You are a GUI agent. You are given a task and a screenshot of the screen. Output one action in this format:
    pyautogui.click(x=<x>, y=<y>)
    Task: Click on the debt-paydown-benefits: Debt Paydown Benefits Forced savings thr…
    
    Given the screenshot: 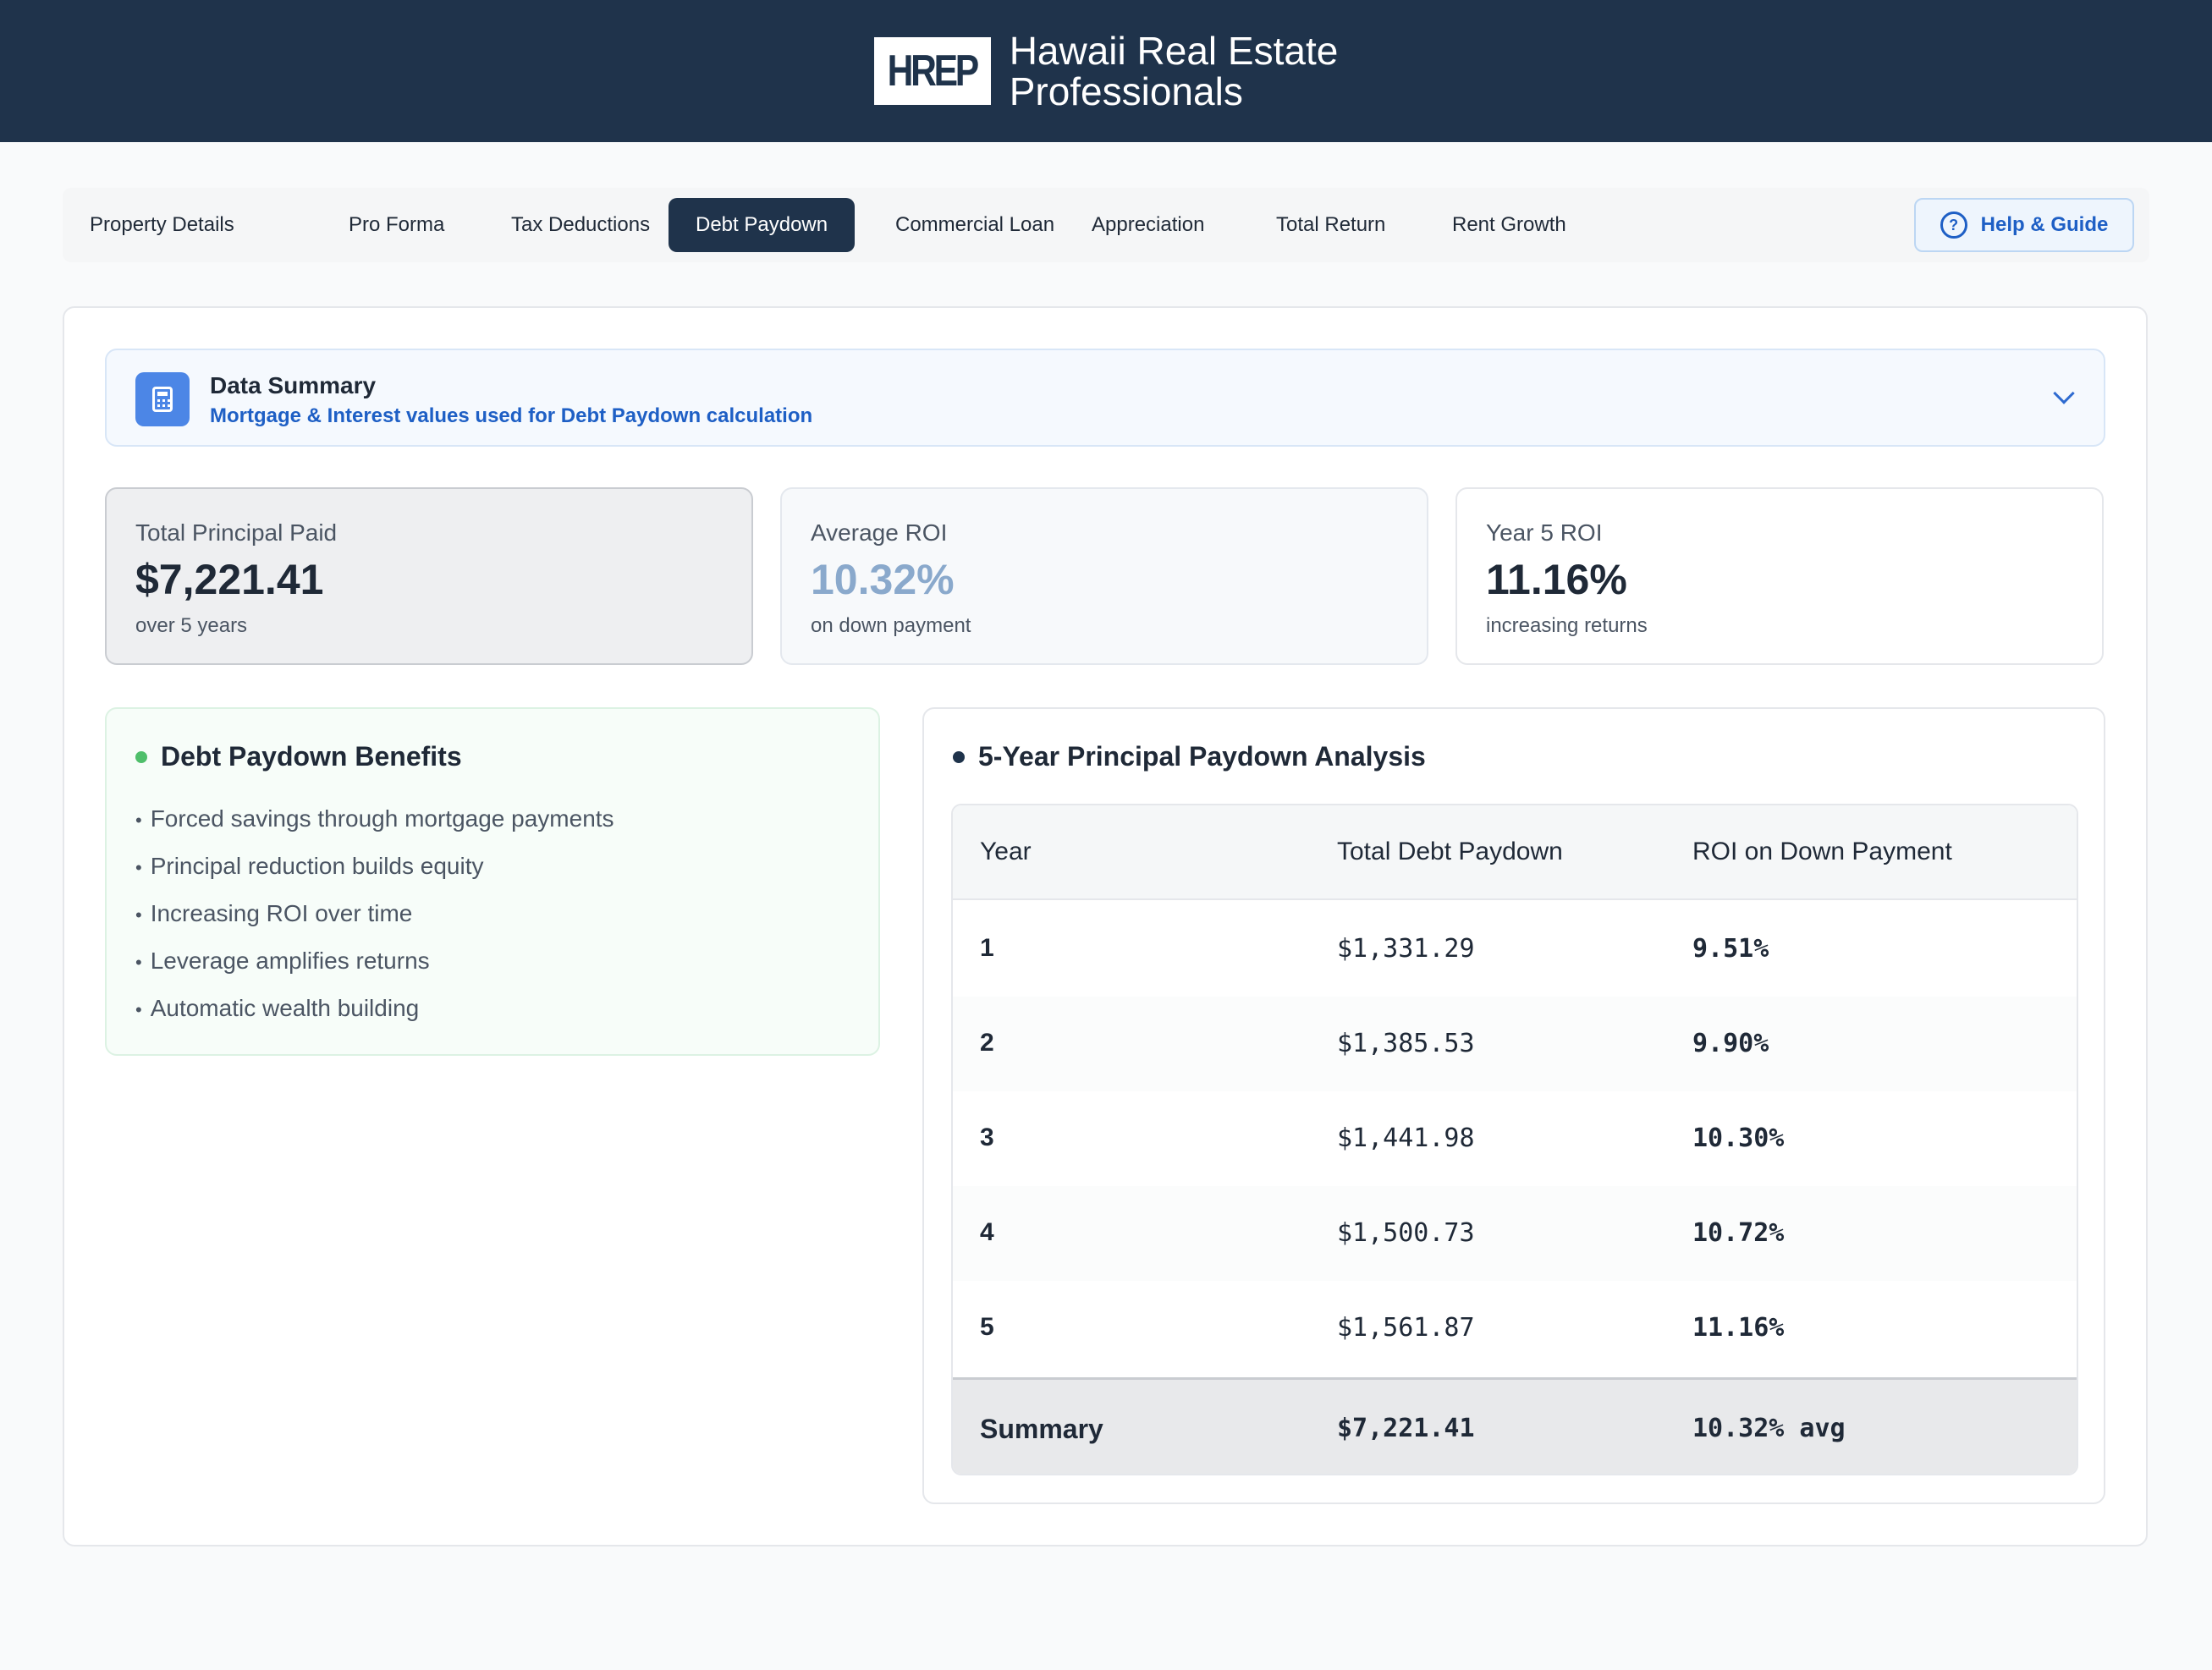 What is the action you would take?
    pyautogui.click(x=492, y=881)
    